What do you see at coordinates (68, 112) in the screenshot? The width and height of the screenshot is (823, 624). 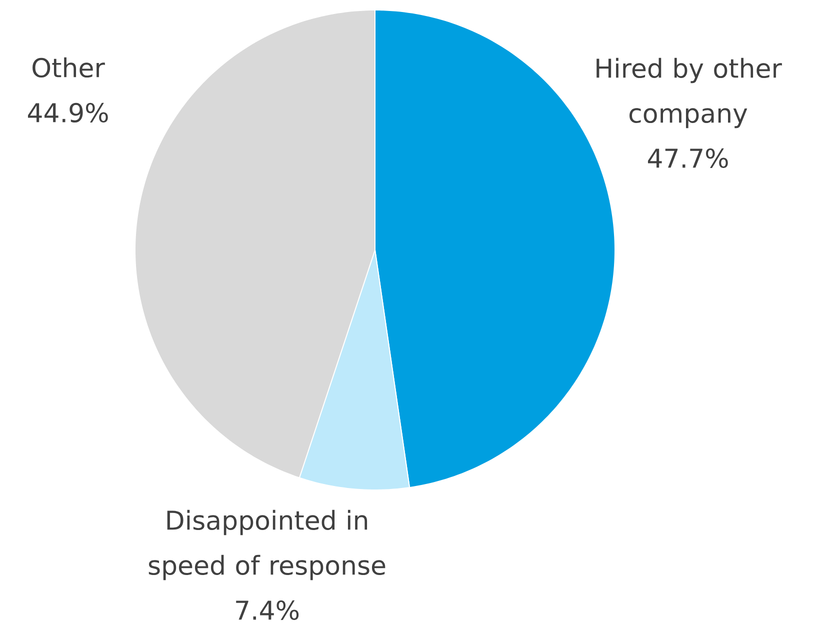 I see `data-label: 44.9%` at bounding box center [68, 112].